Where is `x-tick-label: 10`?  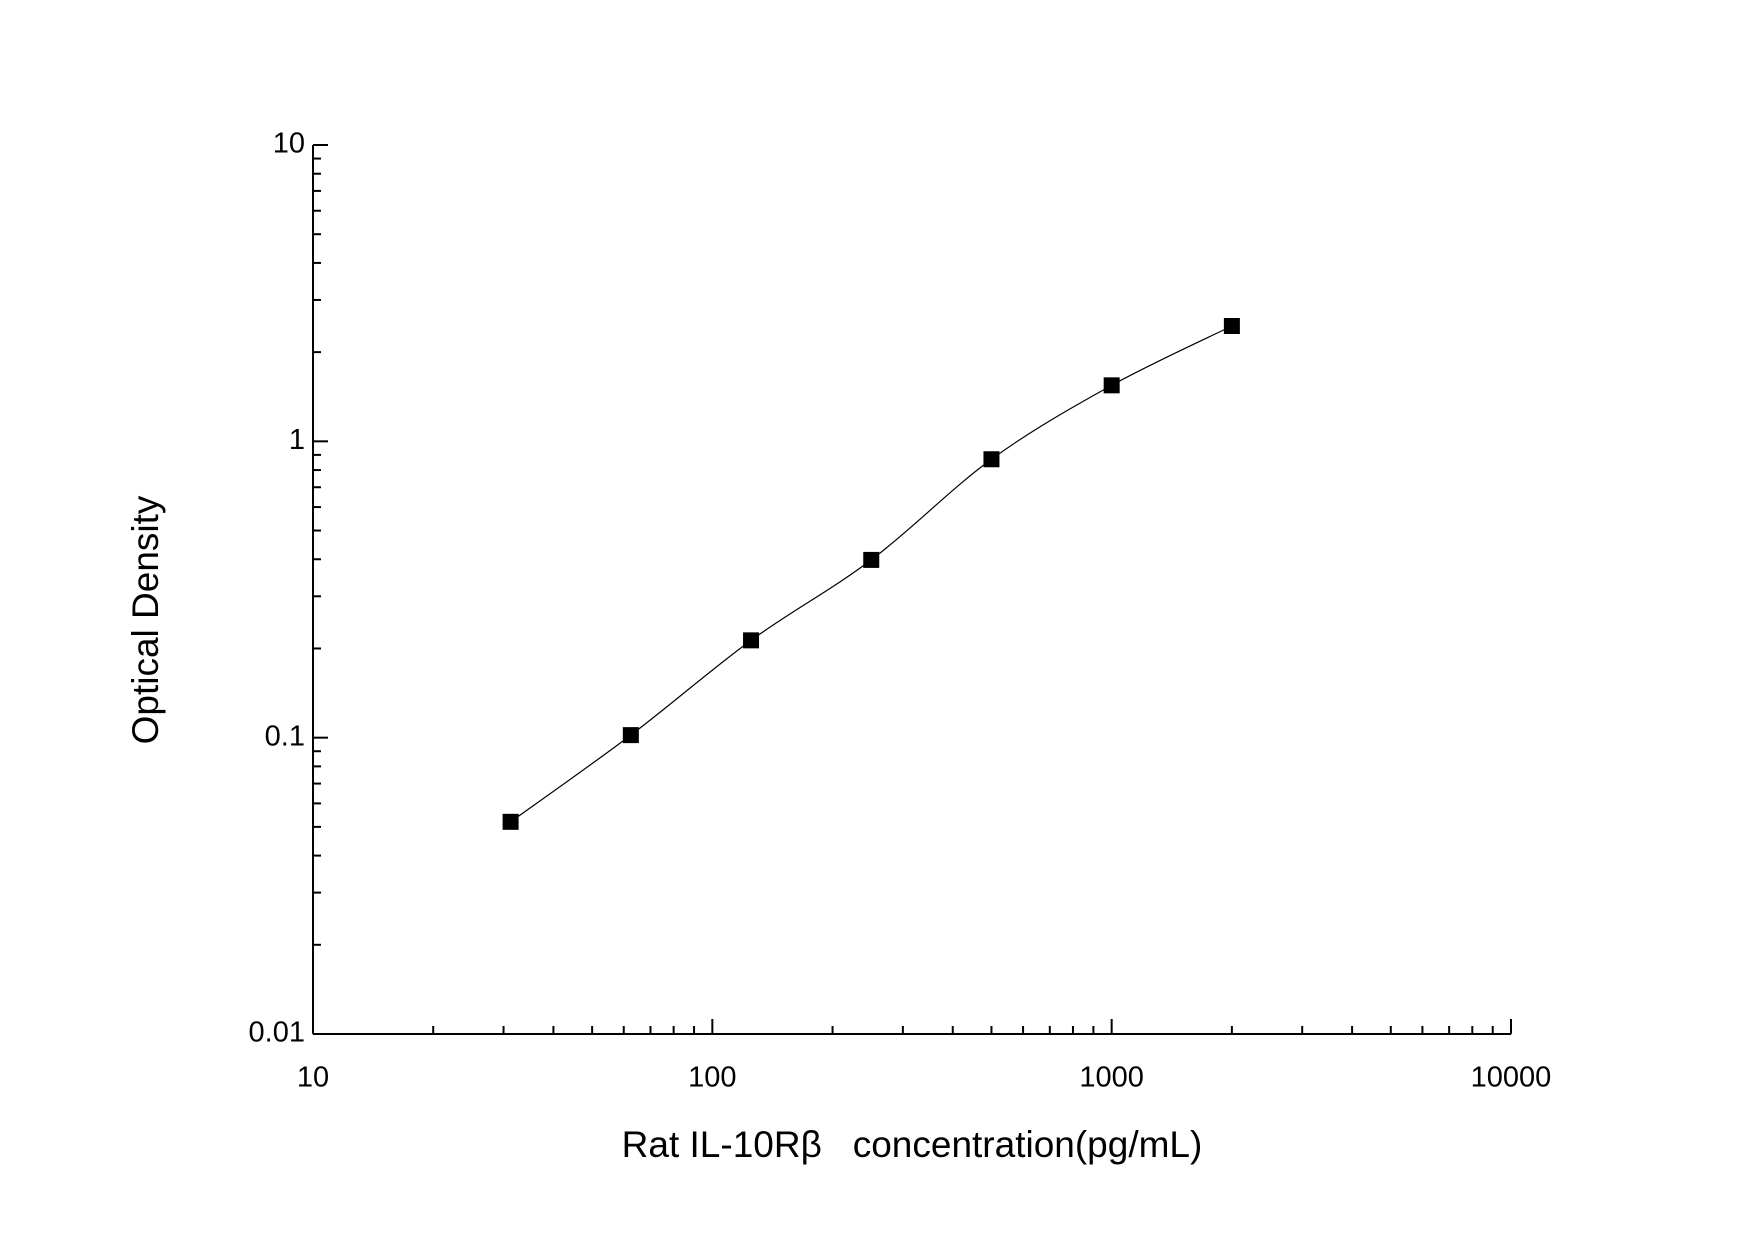
x-tick-label: 10 is located at coordinates (313, 1078).